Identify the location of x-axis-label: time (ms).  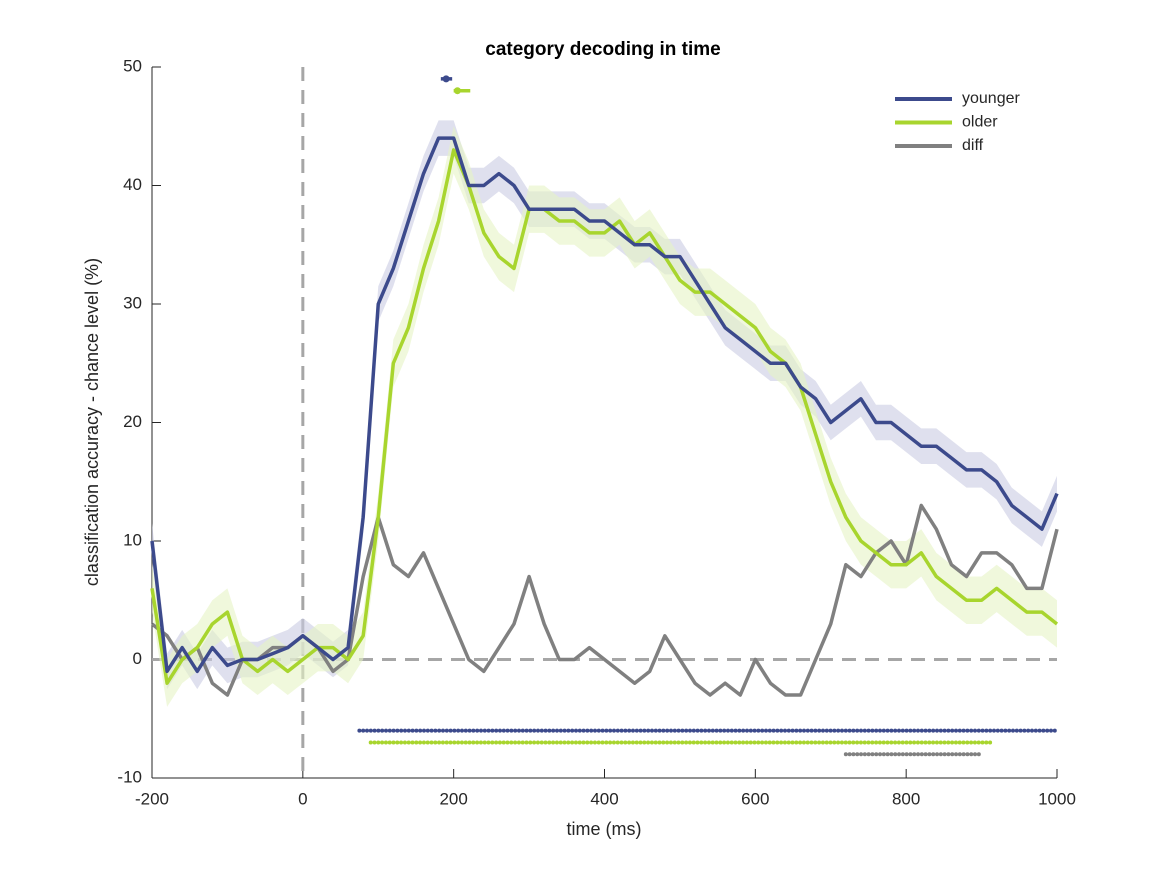
(604, 829).